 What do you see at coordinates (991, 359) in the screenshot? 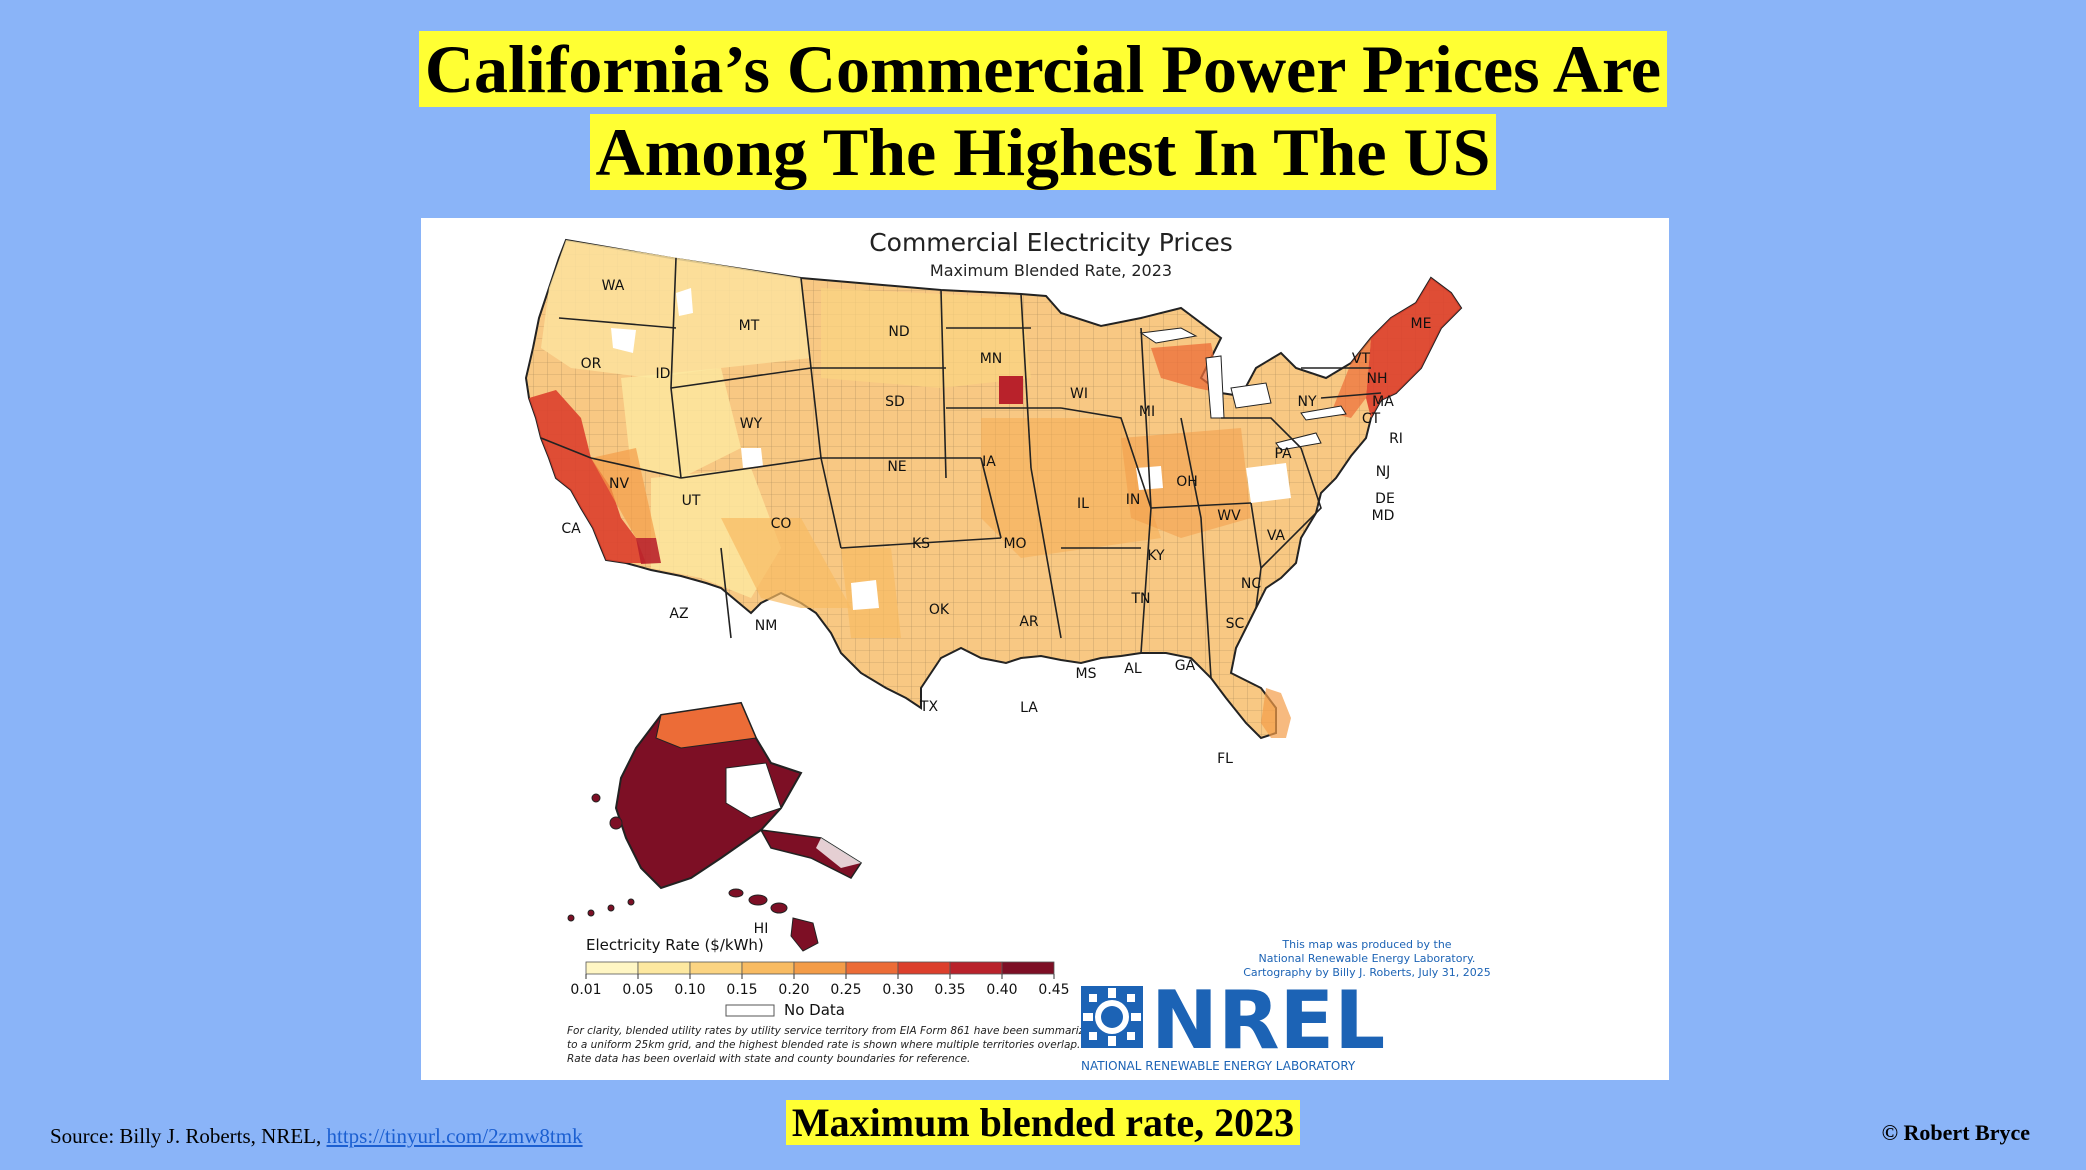
I see `state-label-mn: MN` at bounding box center [991, 359].